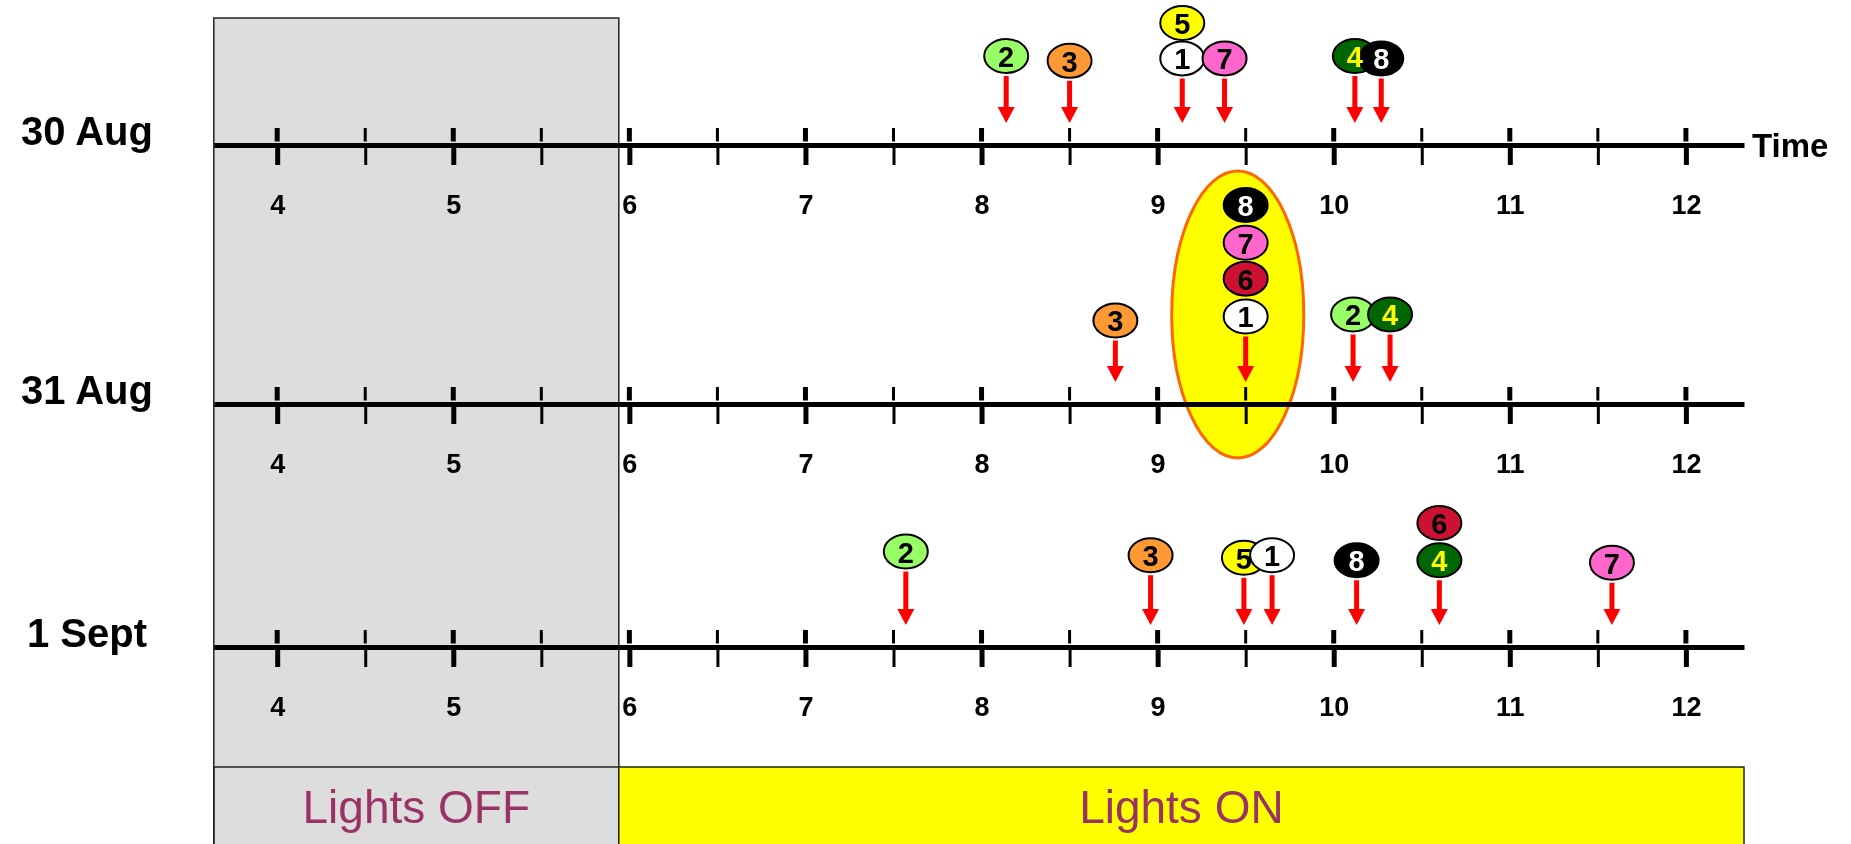 The image size is (1851, 844). Describe the element at coordinates (87, 131) in the screenshot. I see `y-axis-title: 30 Aug` at that location.